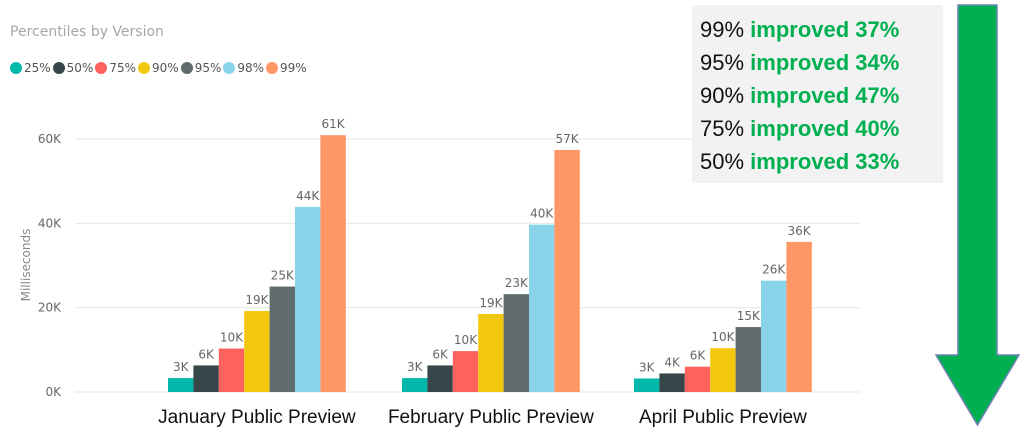  What do you see at coordinates (334, 124) in the screenshot?
I see `data-label: 61K` at bounding box center [334, 124].